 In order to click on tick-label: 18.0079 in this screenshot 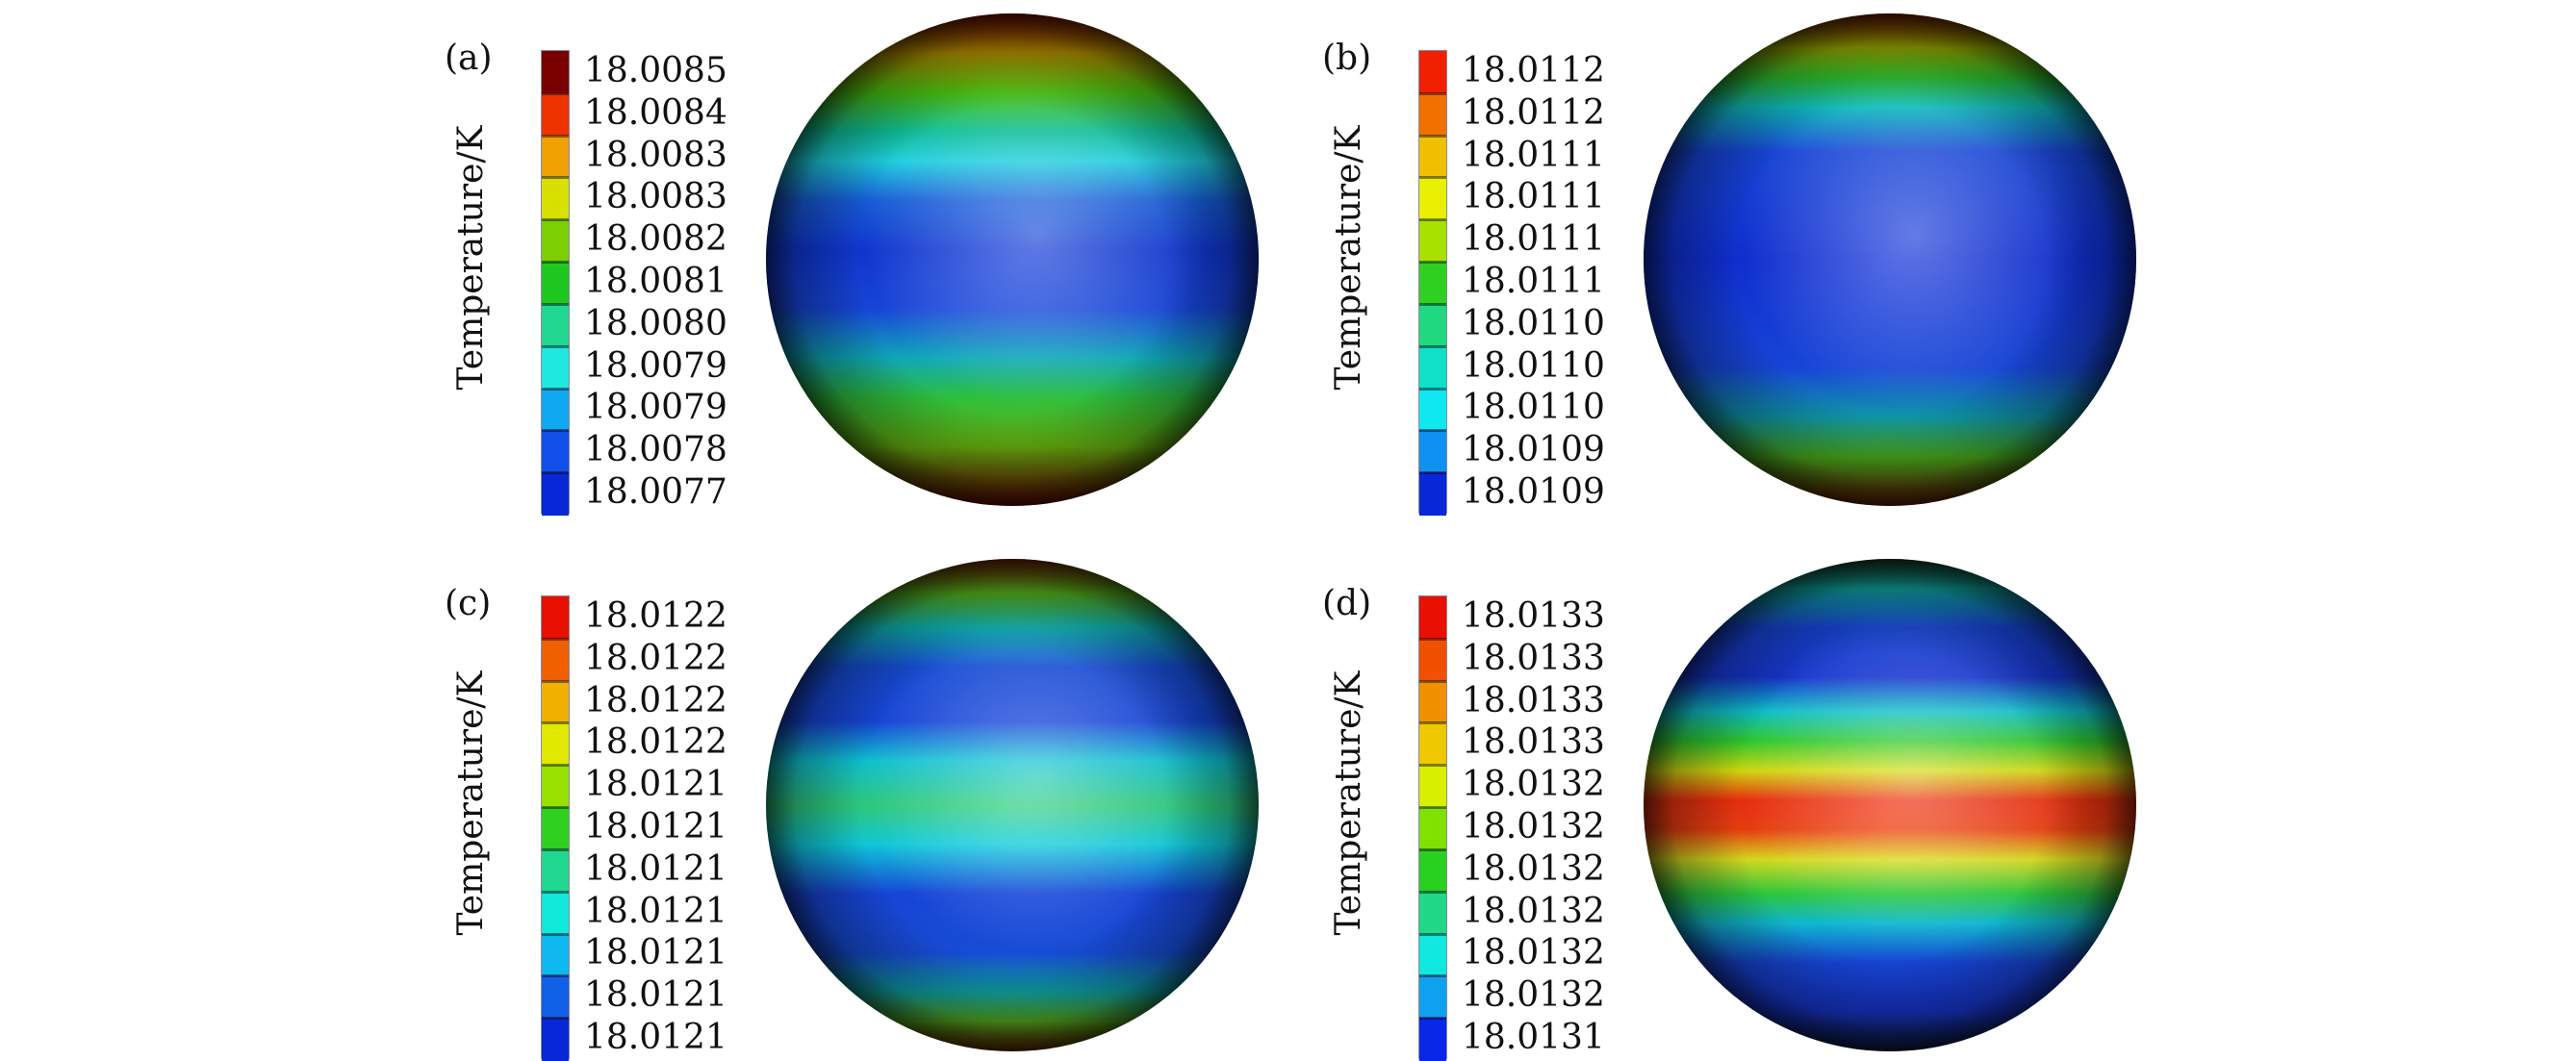, I will do `click(655, 408)`.